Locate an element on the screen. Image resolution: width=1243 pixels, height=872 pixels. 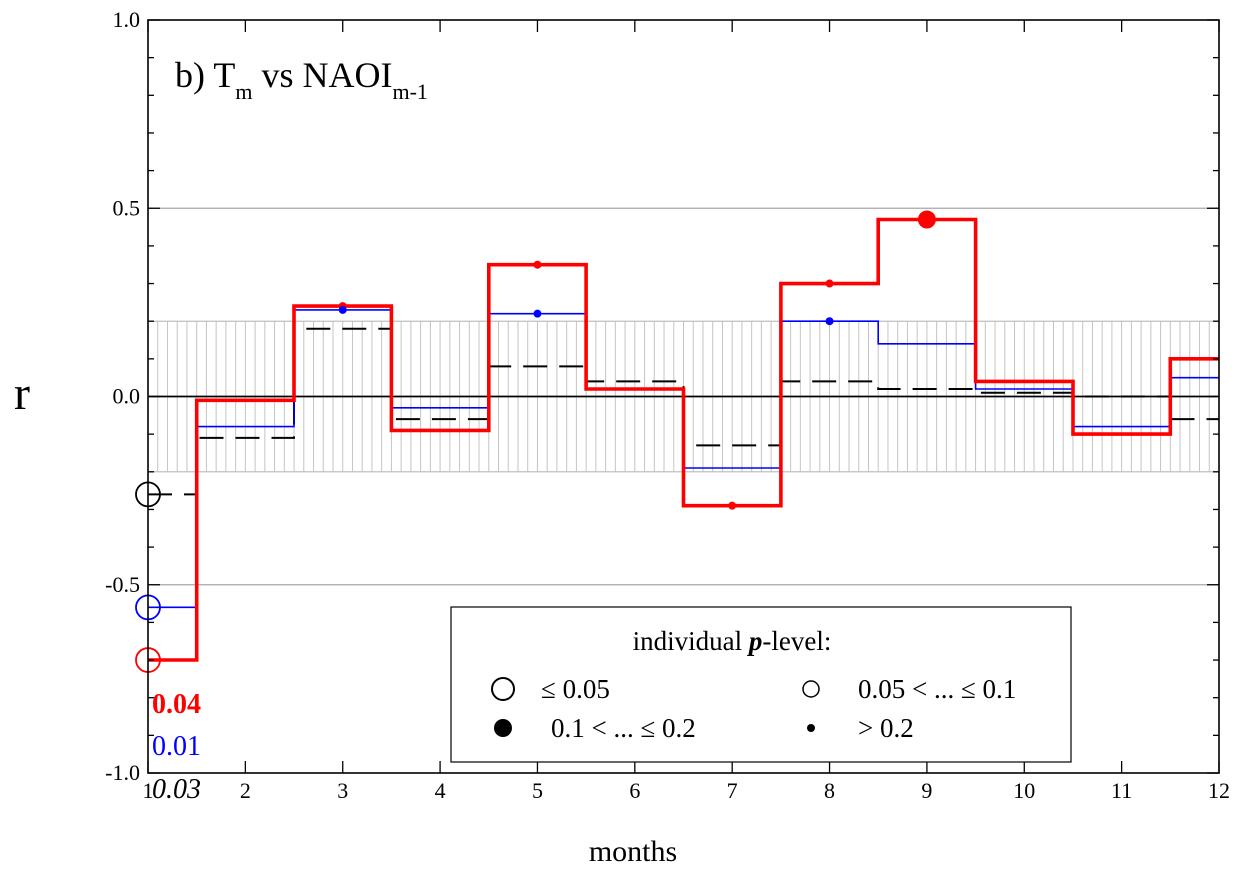
x-tick-label: 3 is located at coordinates (342, 790).